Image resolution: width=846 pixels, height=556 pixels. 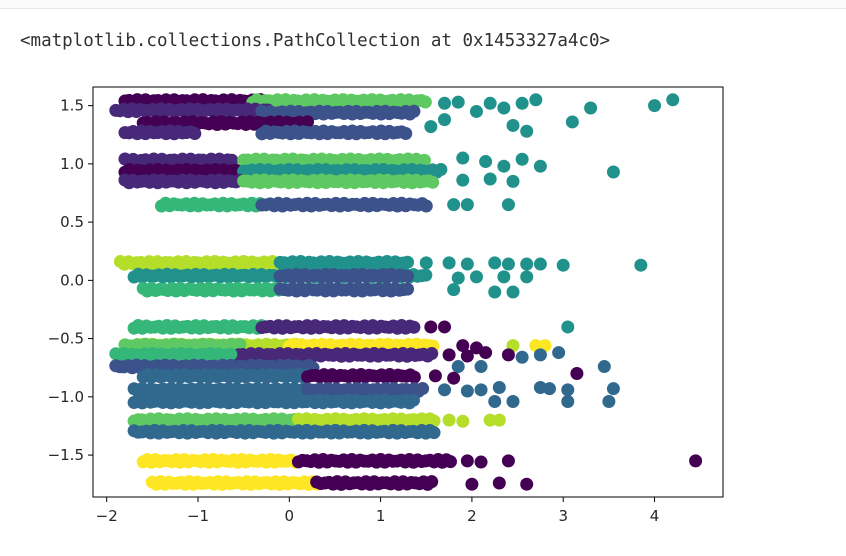 I want to click on x-tick-label: 1, so click(x=381, y=516).